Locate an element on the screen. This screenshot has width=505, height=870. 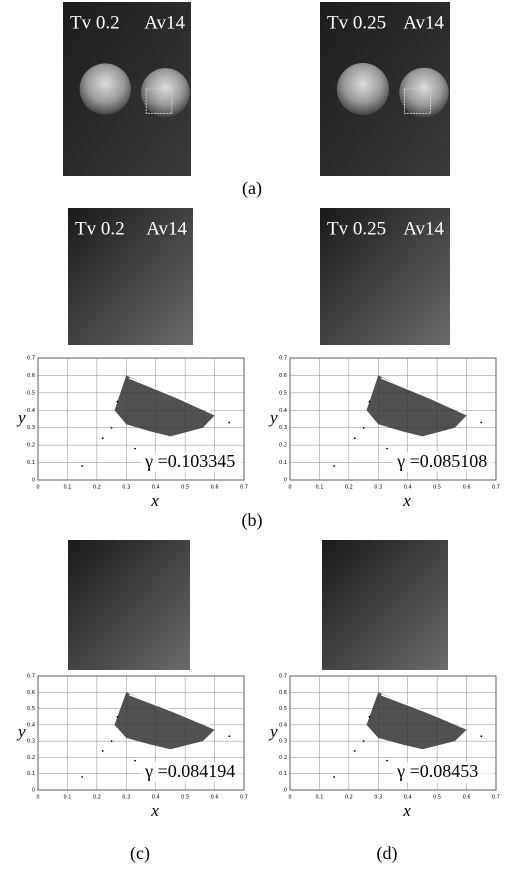
chromaticity-cloud is located at coordinates (416, 721).